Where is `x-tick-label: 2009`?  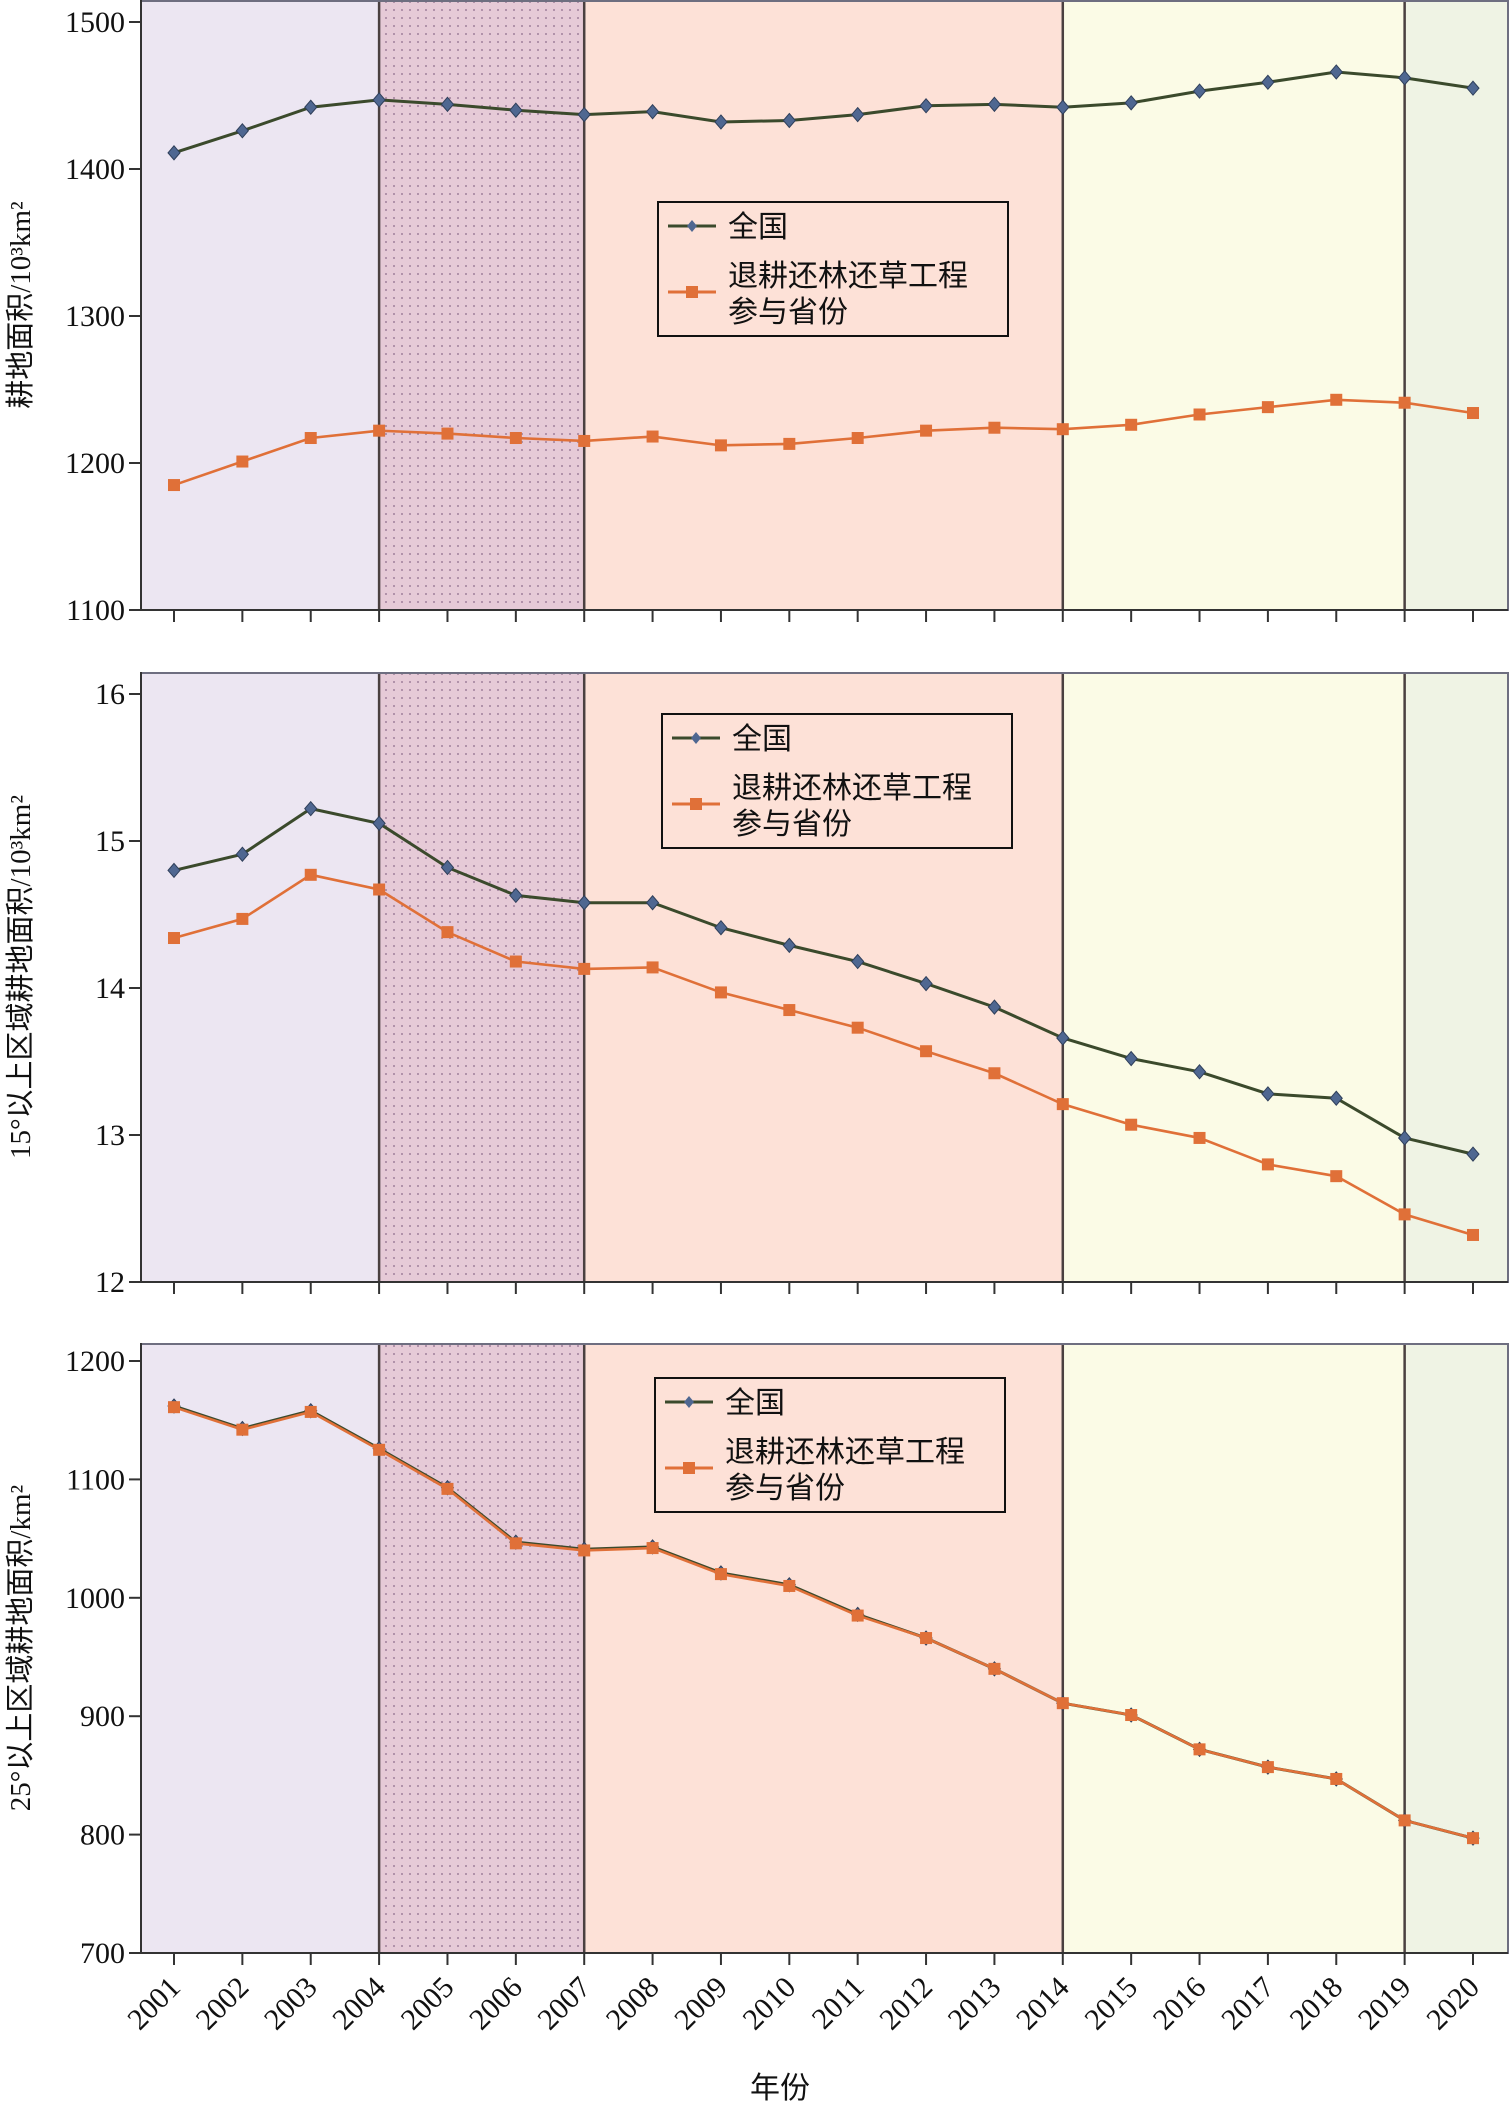 x-tick-label: 2009 is located at coordinates (701, 2004).